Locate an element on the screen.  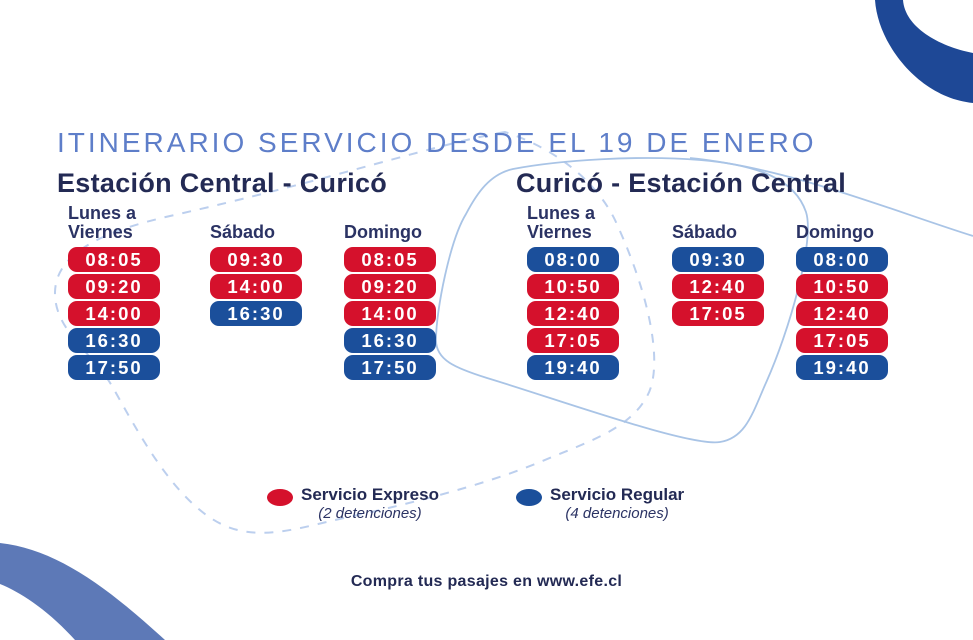
legend-expreso-note: (2 detenciones) is located at coordinates (370, 513).